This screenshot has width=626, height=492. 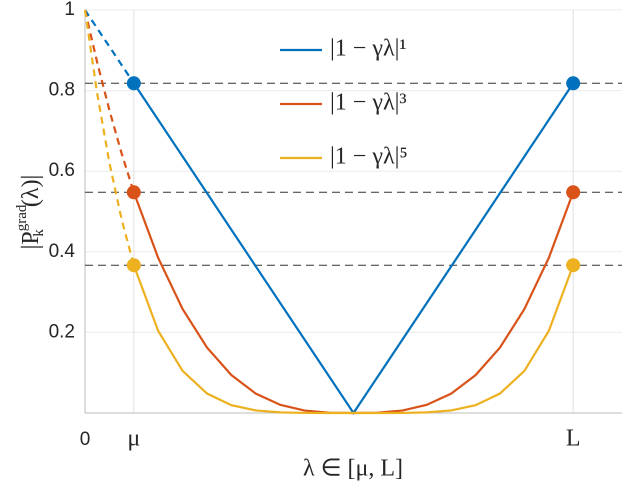 I want to click on y-axis-label: |Pgradk (λ)|, so click(x=30, y=212).